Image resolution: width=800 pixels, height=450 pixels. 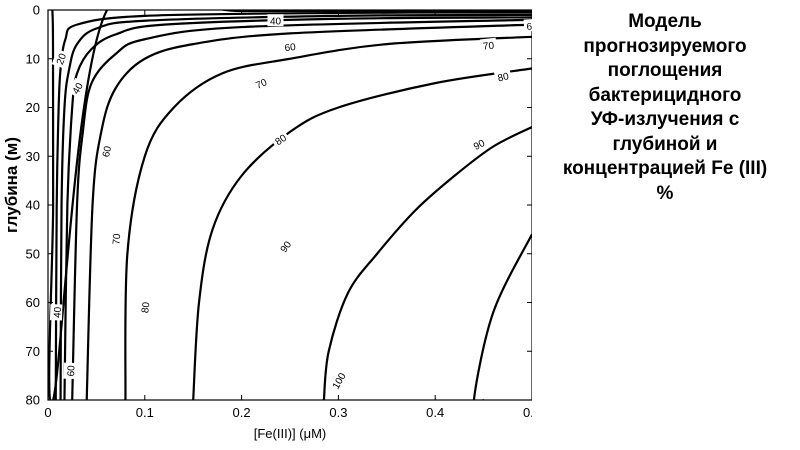 I want to click on y-tick-label: 30, so click(x=33, y=156).